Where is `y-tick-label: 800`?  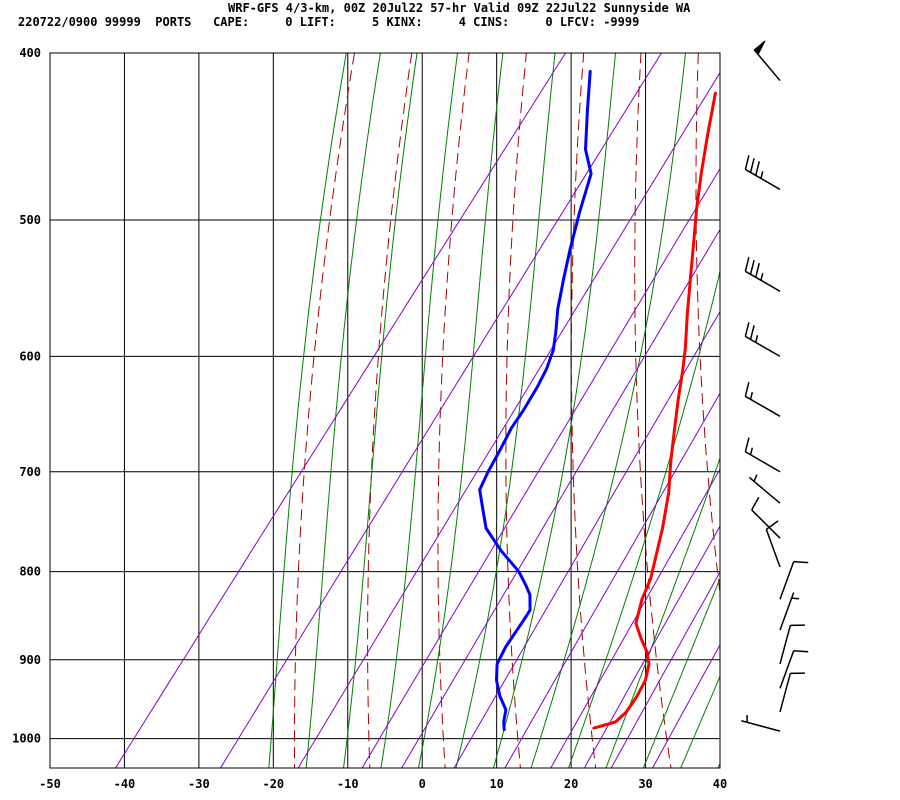 y-tick-label: 800 is located at coordinates (30, 572).